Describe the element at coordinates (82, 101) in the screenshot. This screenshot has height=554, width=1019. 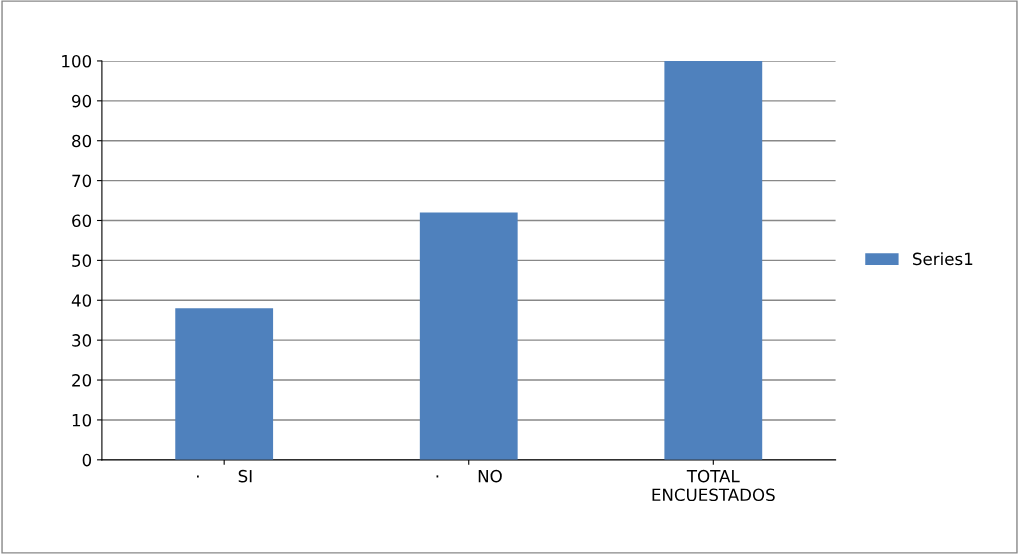
I see `y-tick-label: 90` at that location.